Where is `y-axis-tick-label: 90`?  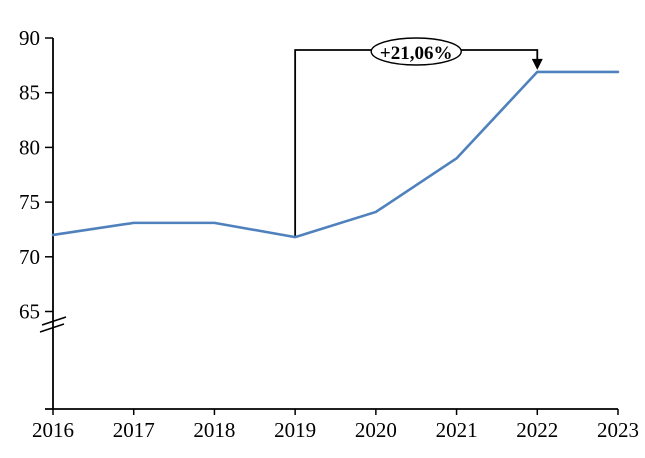 y-axis-tick-label: 90 is located at coordinates (29, 38).